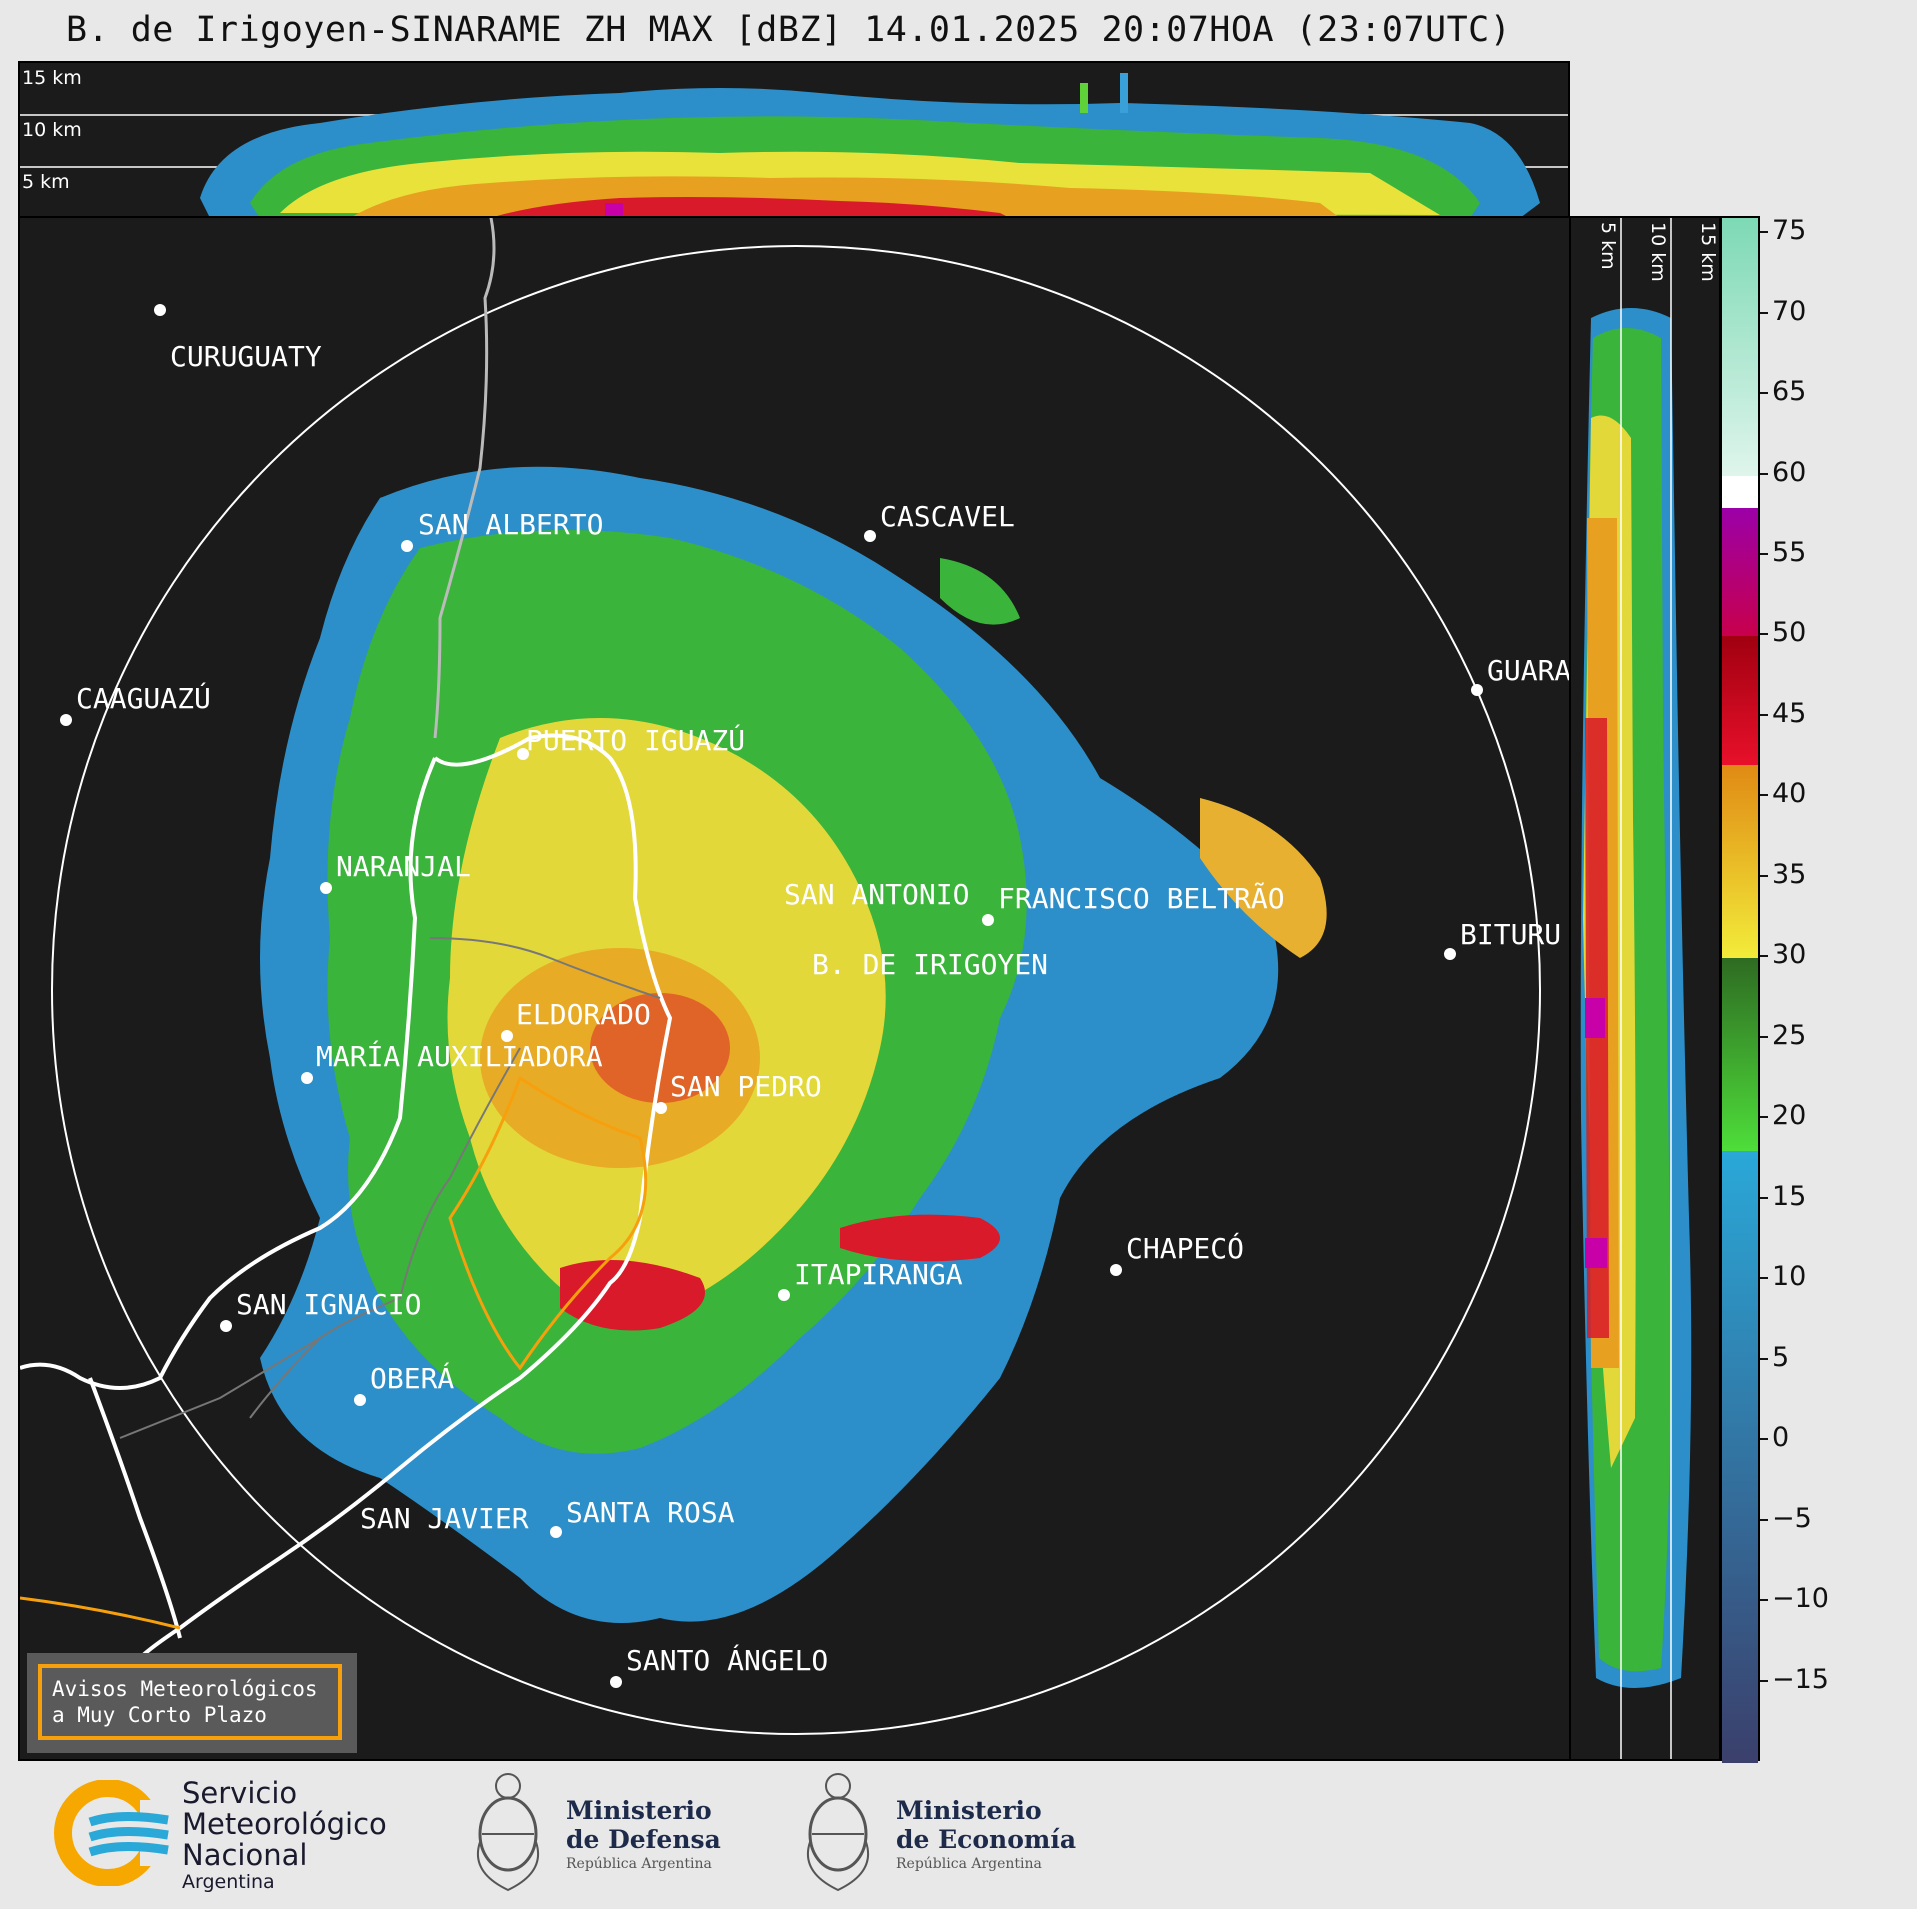  I want to click on city-label-san-javier: SAN JAVIER, so click(444, 1518).